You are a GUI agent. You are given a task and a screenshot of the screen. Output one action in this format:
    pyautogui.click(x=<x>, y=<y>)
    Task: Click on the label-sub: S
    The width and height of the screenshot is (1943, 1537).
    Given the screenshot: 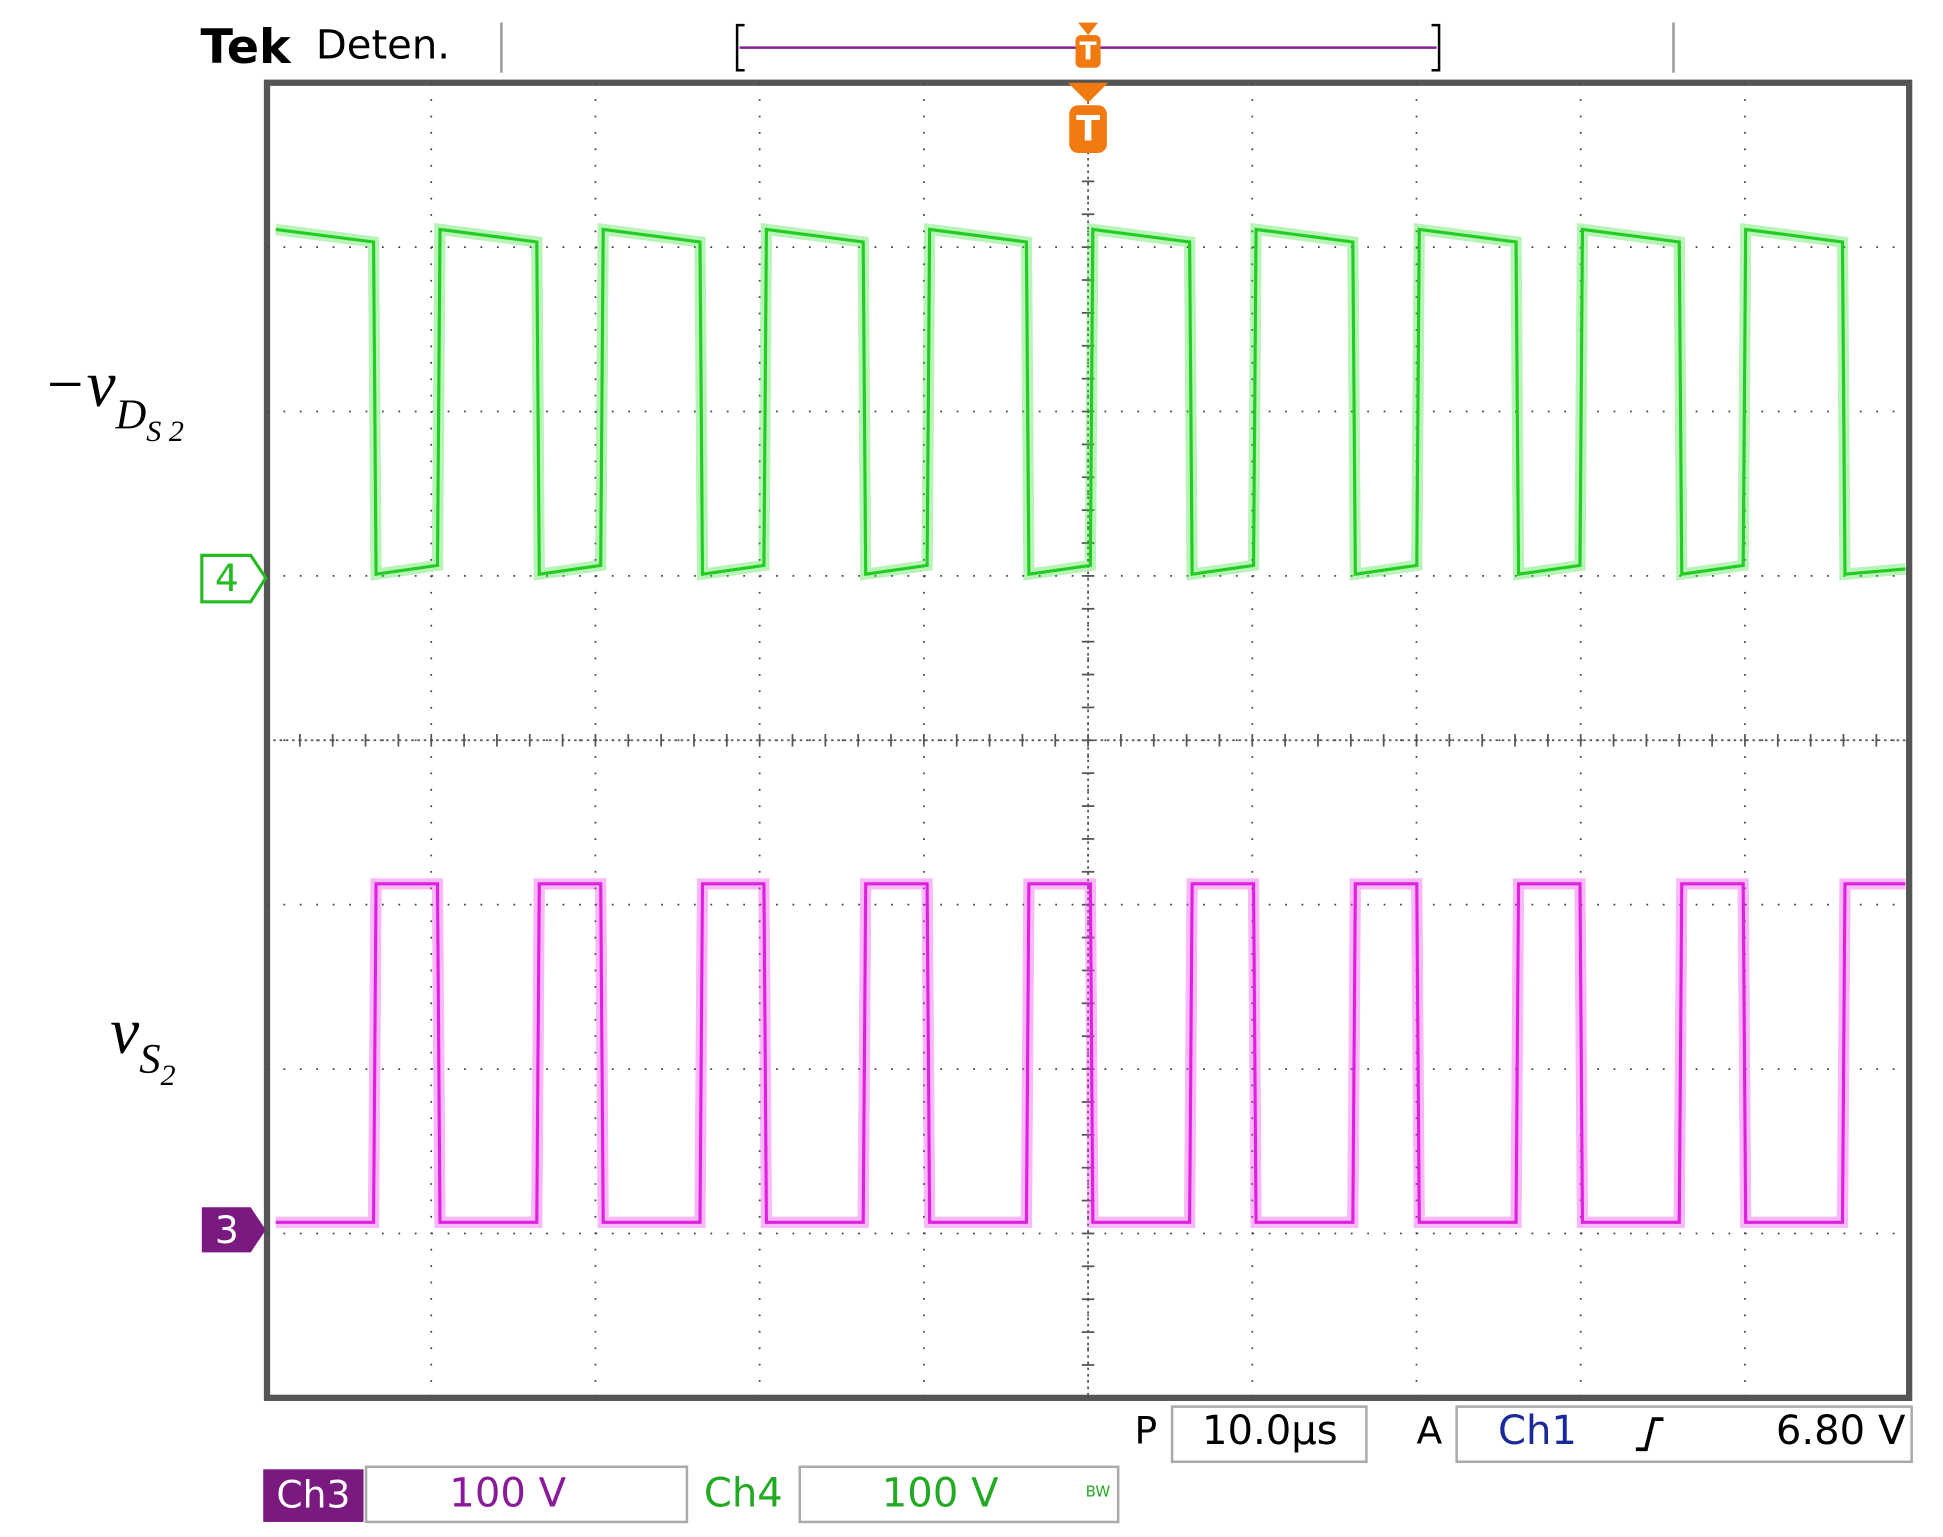 What is the action you would take?
    pyautogui.click(x=149, y=1059)
    